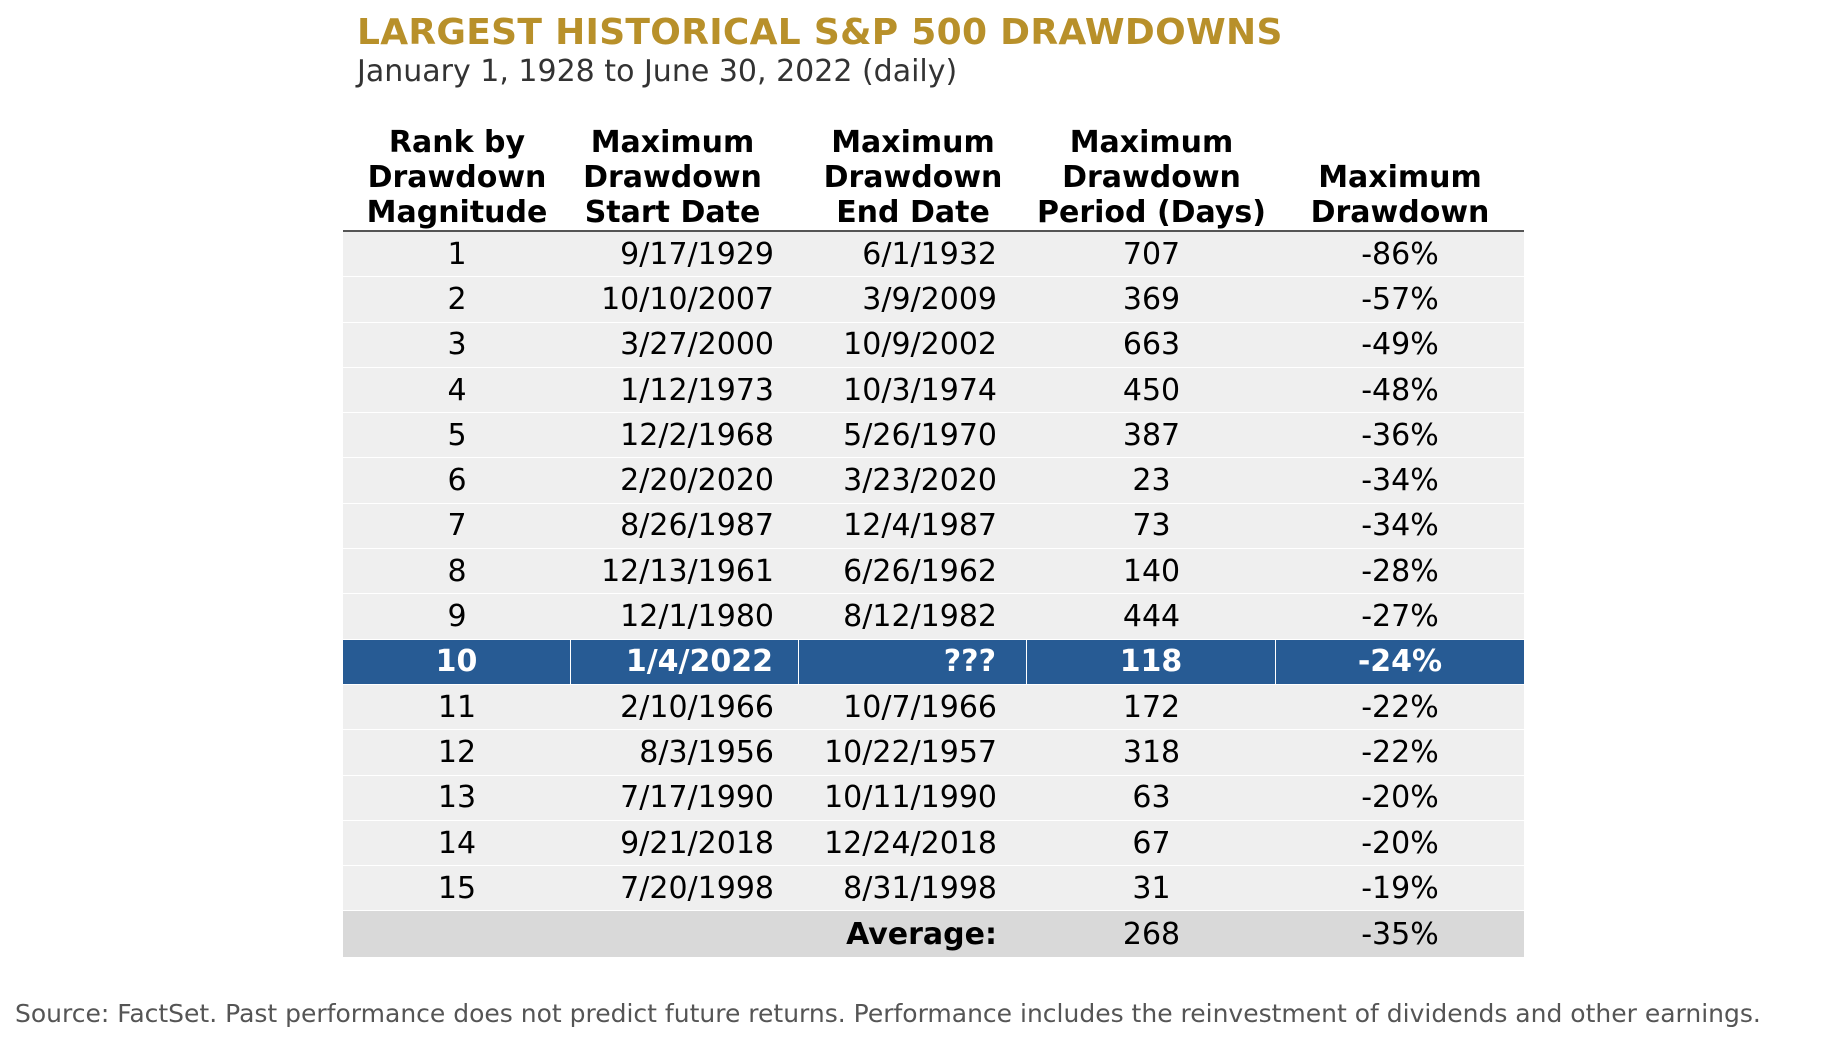 This screenshot has width=1828, height=1047. Describe the element at coordinates (920, 345) in the screenshot. I see `end-date-cell: 10/9/2002` at that location.